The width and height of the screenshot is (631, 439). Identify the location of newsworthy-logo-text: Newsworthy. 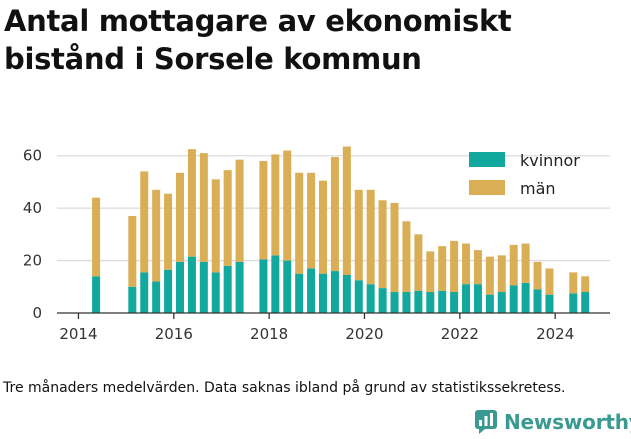
(567, 422).